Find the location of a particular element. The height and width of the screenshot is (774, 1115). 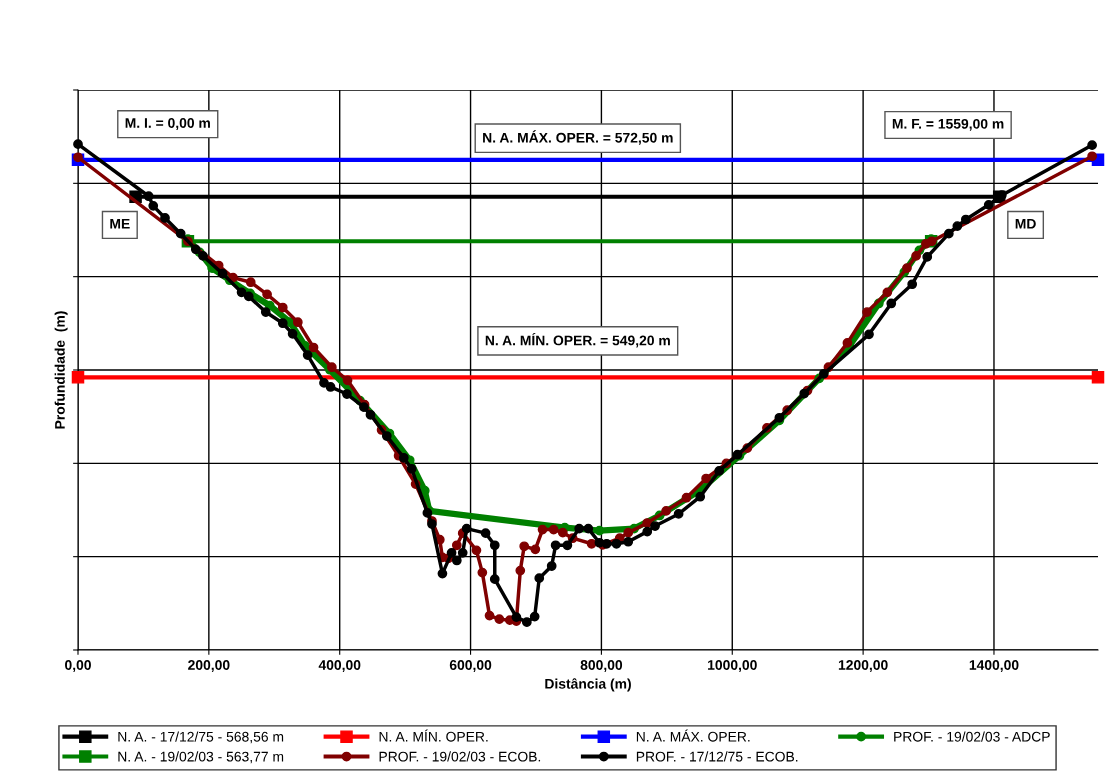

x-tick-label: 200,00 is located at coordinates (209, 666).